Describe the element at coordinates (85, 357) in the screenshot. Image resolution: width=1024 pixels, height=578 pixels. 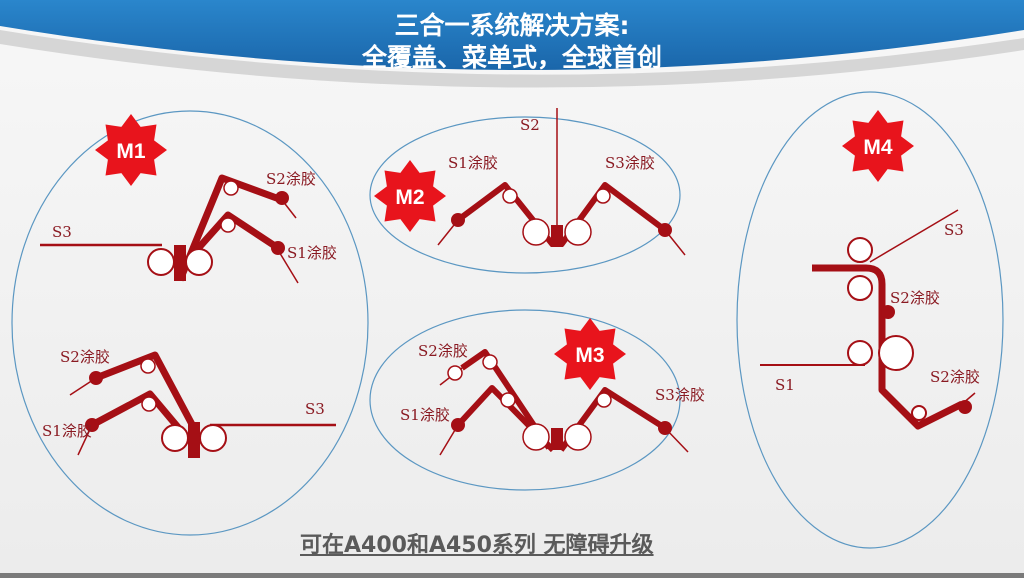
I see `m1-bottom-s2-label: S2涂胶` at that location.